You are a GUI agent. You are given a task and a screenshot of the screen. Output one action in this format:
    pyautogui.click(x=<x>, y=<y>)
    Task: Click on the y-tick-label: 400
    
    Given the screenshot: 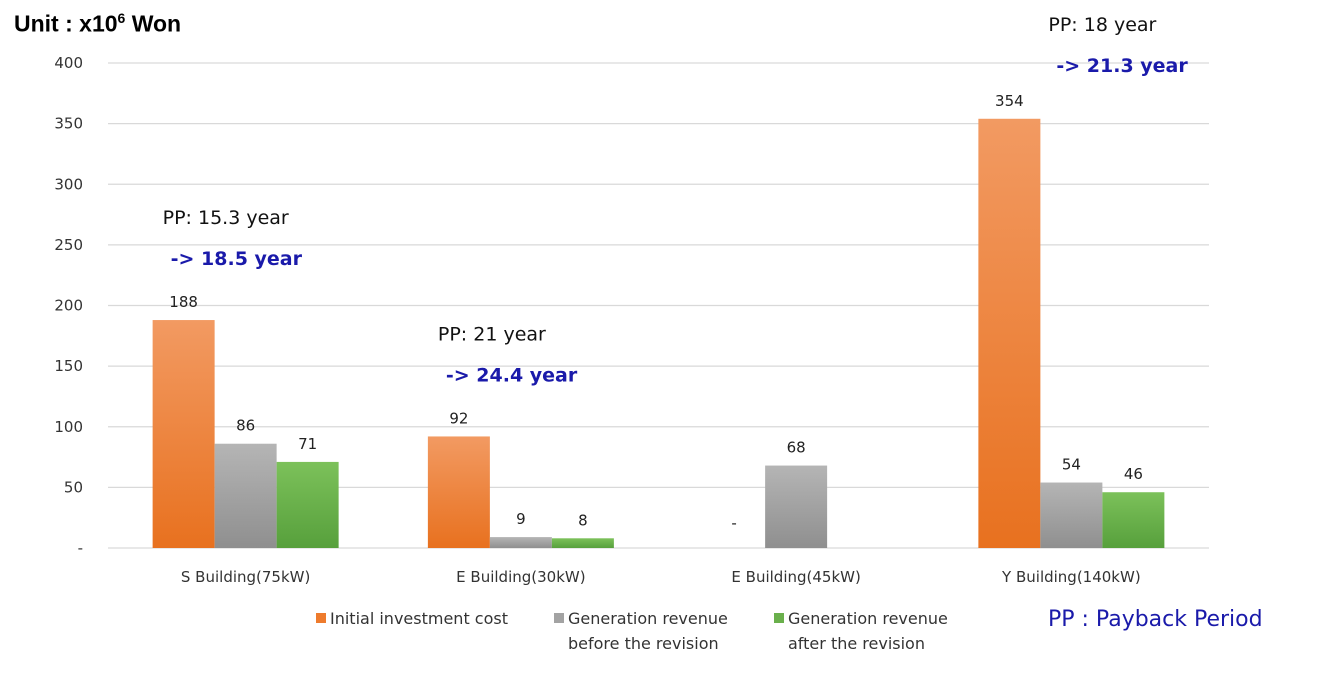 What is the action you would take?
    pyautogui.click(x=68, y=63)
    